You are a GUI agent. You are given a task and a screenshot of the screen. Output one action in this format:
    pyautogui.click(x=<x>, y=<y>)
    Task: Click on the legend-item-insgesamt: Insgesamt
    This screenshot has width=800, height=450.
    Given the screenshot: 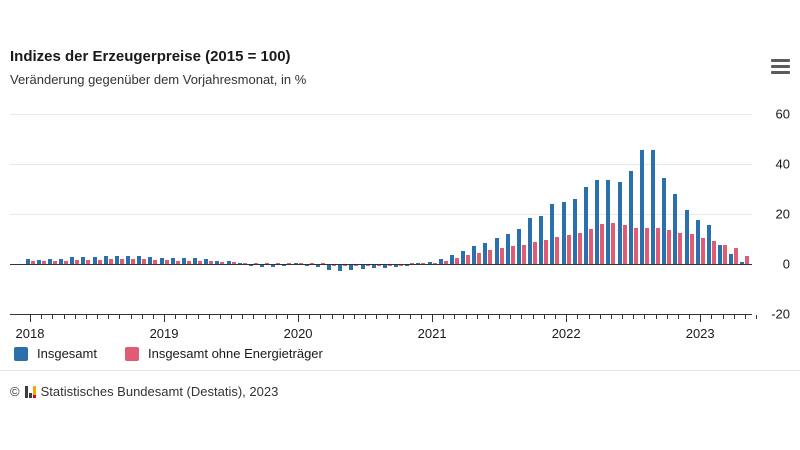 What is the action you would take?
    pyautogui.click(x=55, y=353)
    